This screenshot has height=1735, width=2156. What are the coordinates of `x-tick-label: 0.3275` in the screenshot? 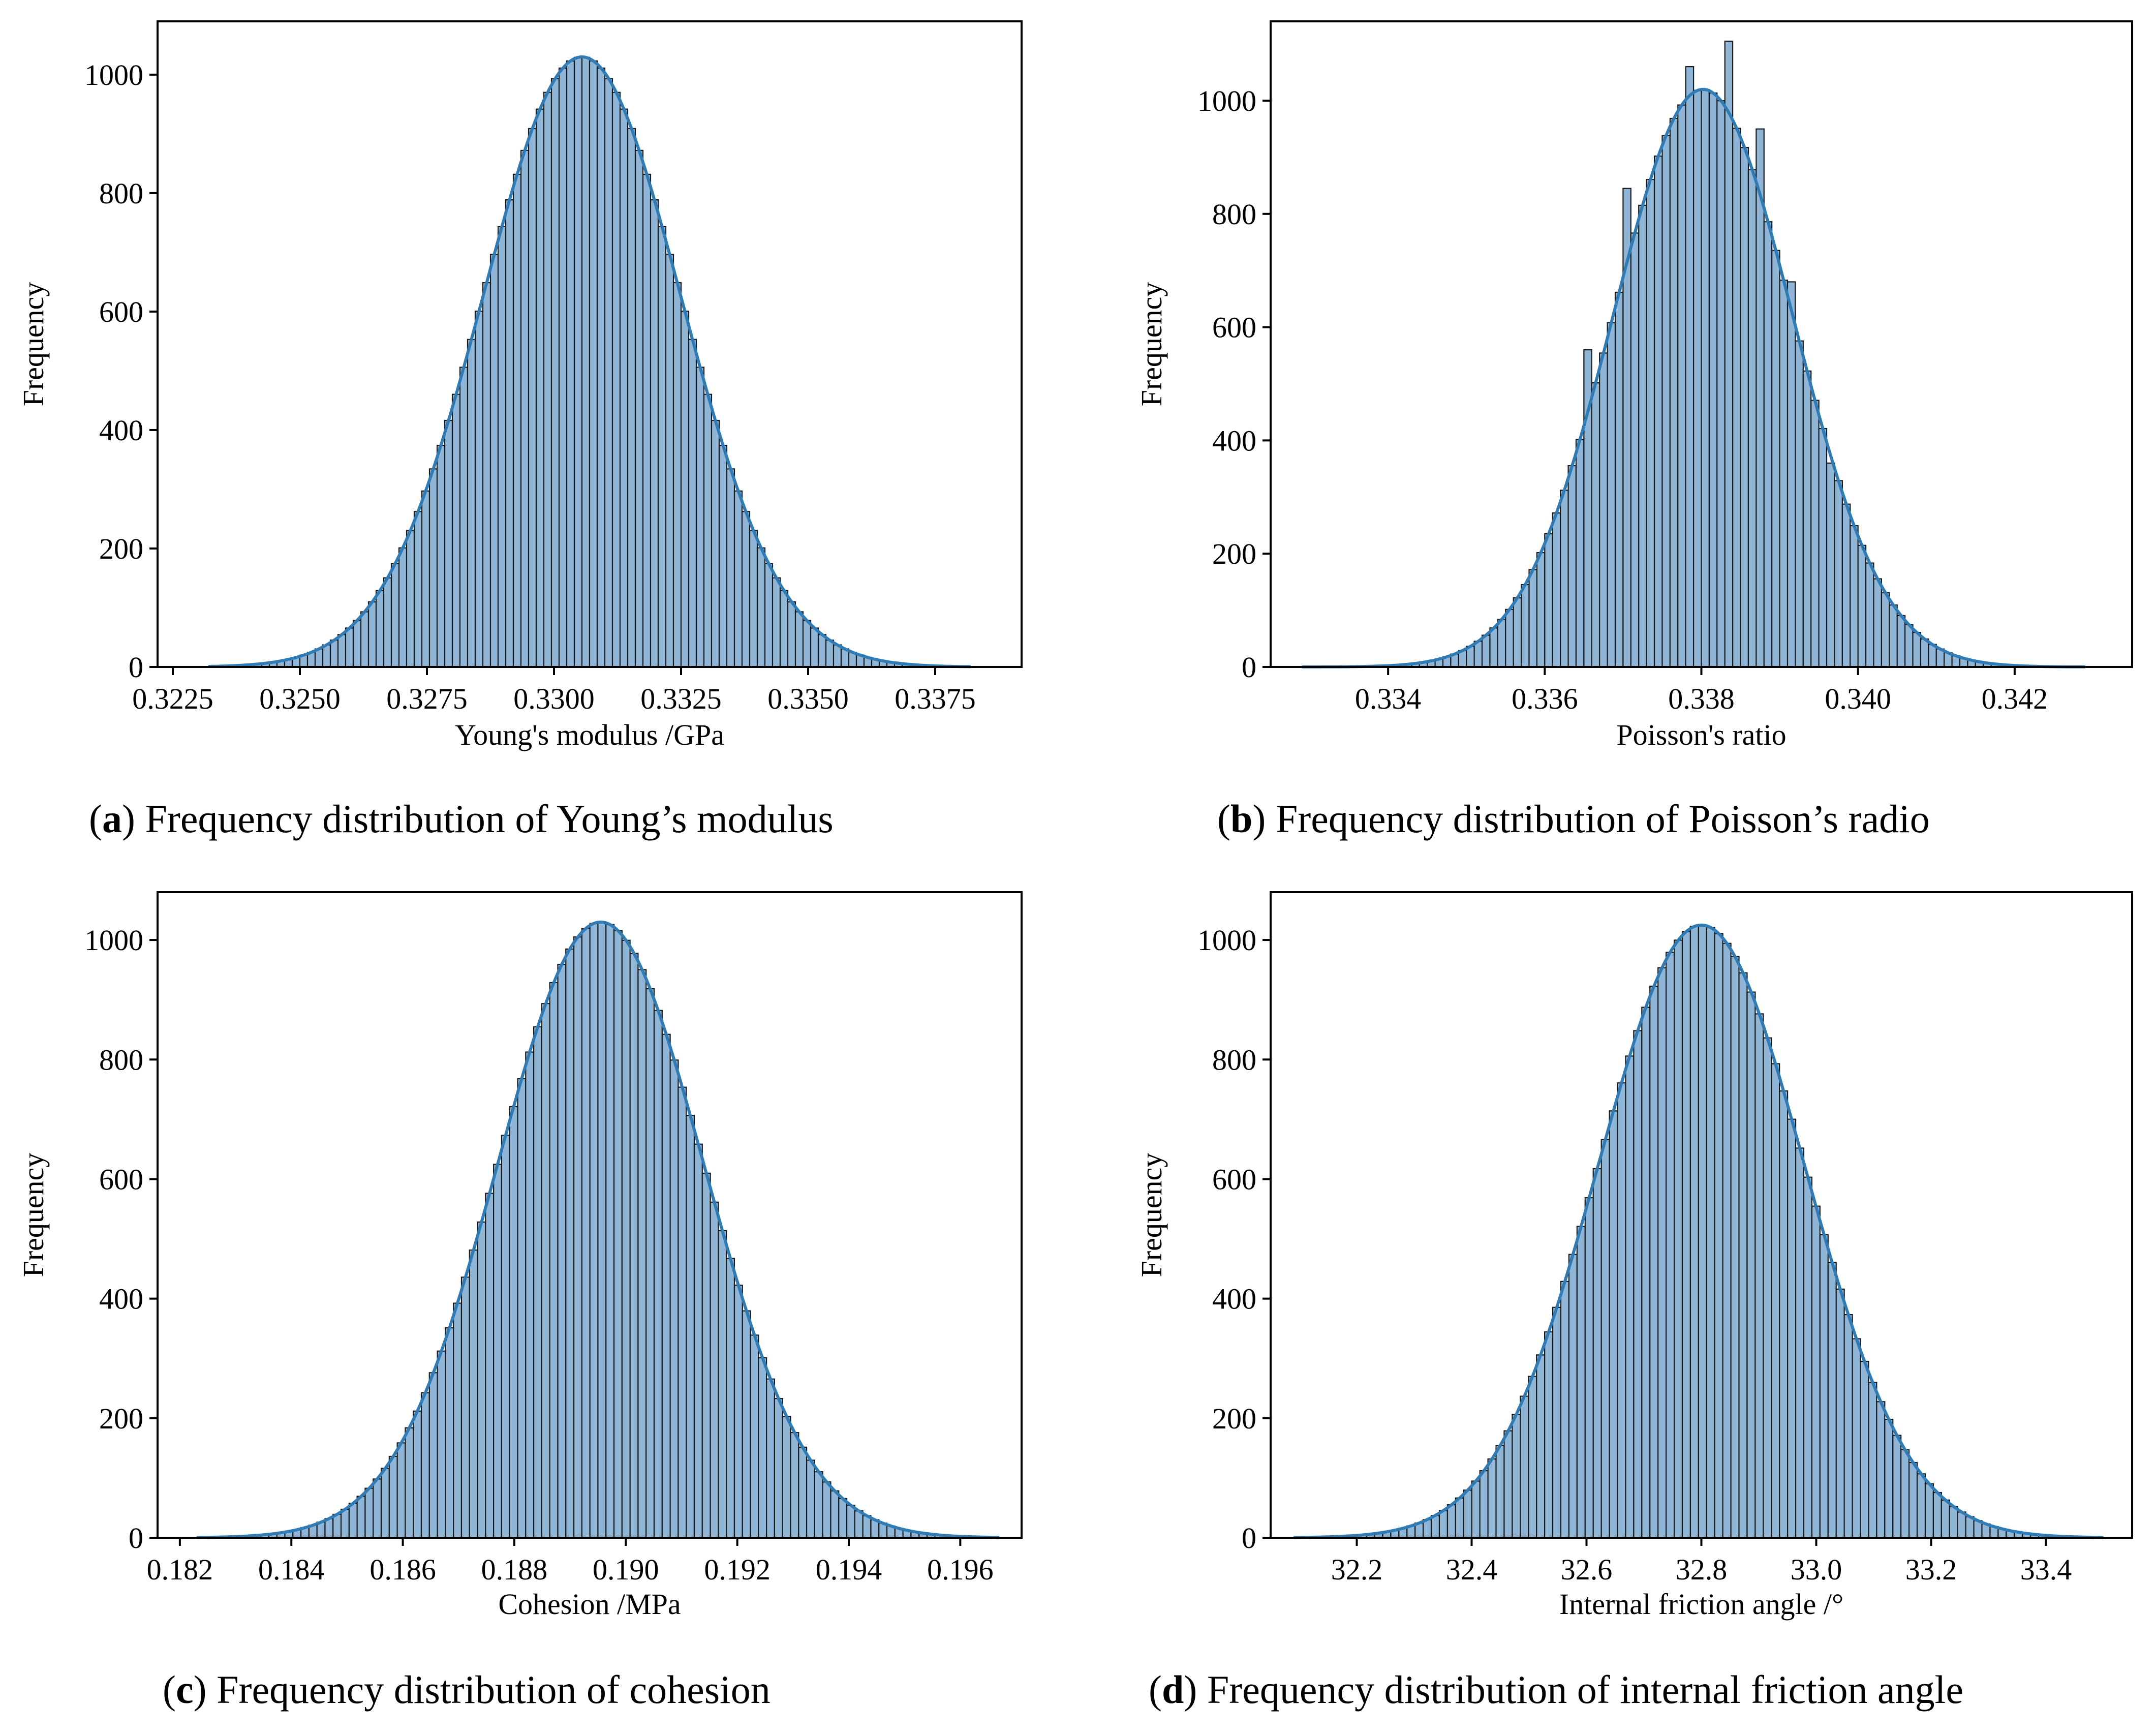 It's located at (427, 699).